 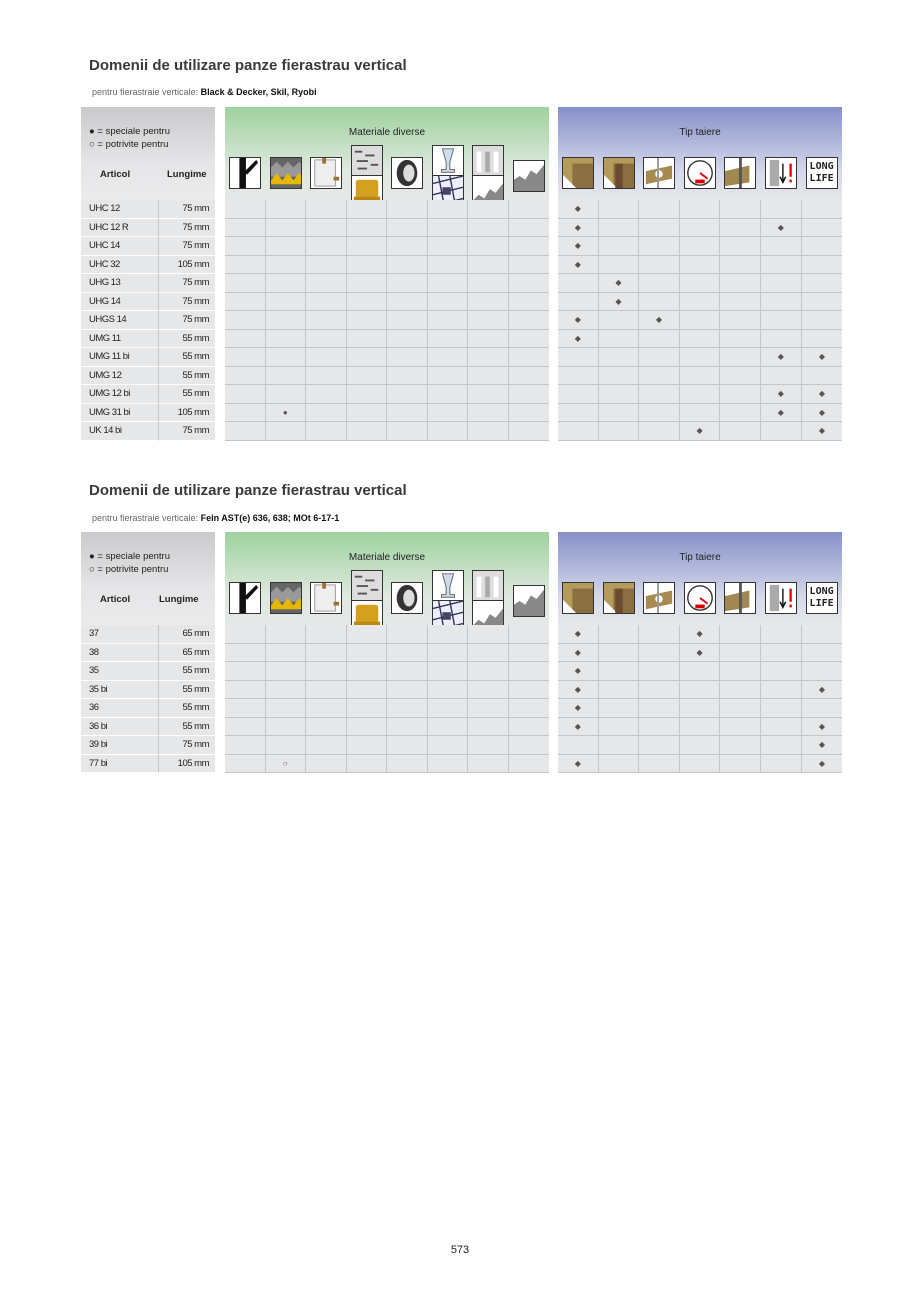 I want to click on table-row: UHG 13 75 mm ◆, so click(x=462, y=283).